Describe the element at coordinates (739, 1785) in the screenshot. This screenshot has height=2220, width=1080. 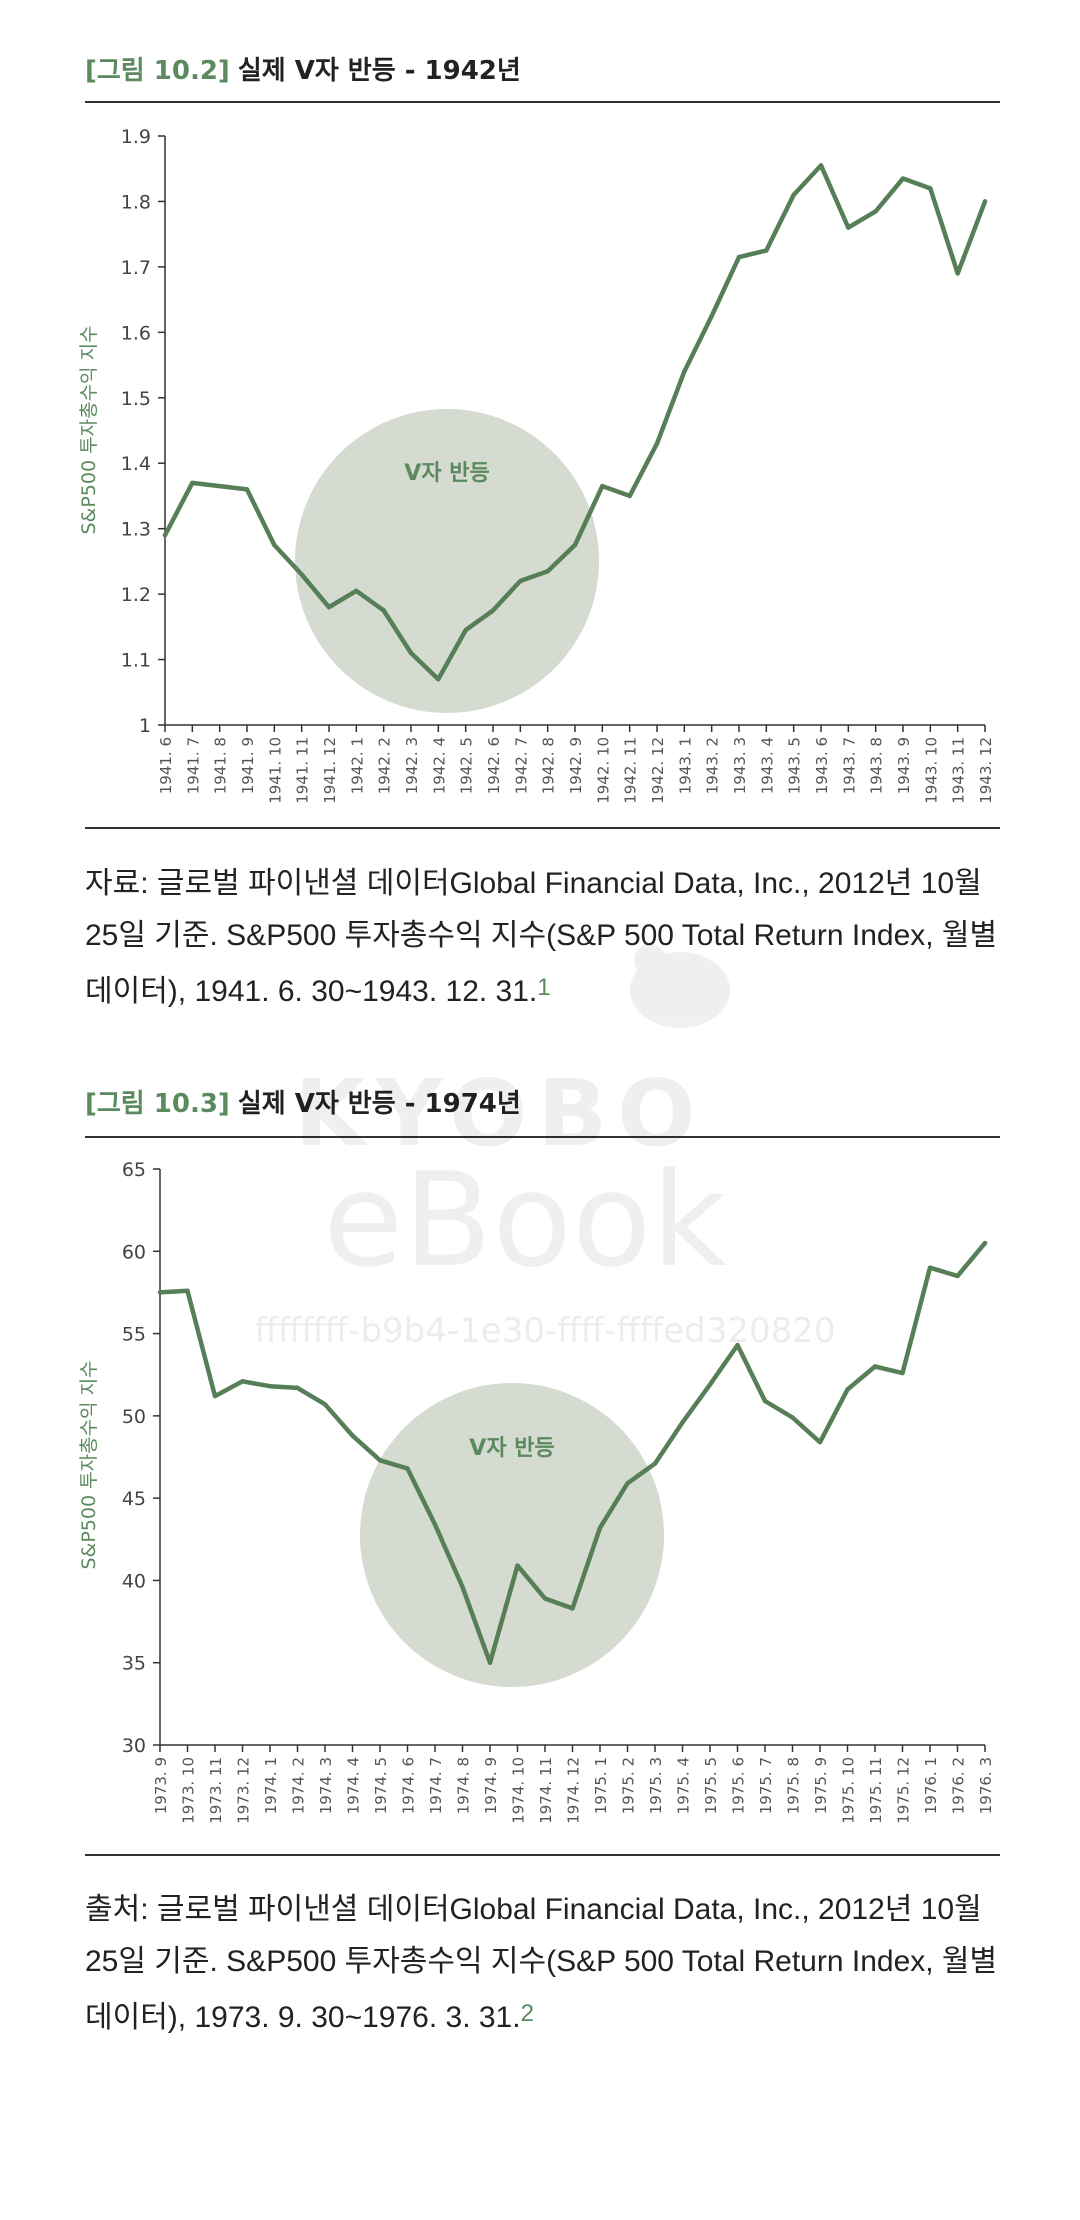
I see `x-tick-label: 1975. 6` at that location.